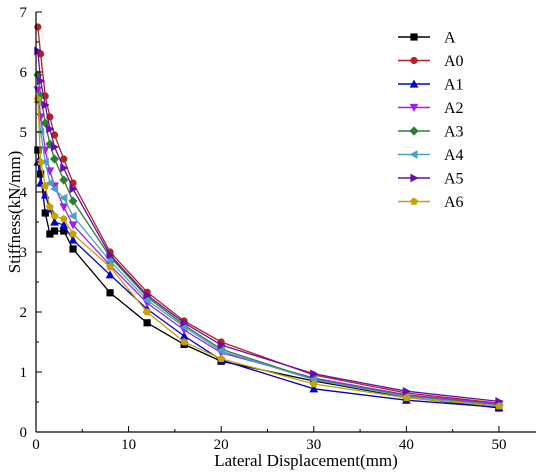 The width and height of the screenshot is (550, 473). What do you see at coordinates (36, 445) in the screenshot?
I see `x-tick-label: 0` at bounding box center [36, 445].